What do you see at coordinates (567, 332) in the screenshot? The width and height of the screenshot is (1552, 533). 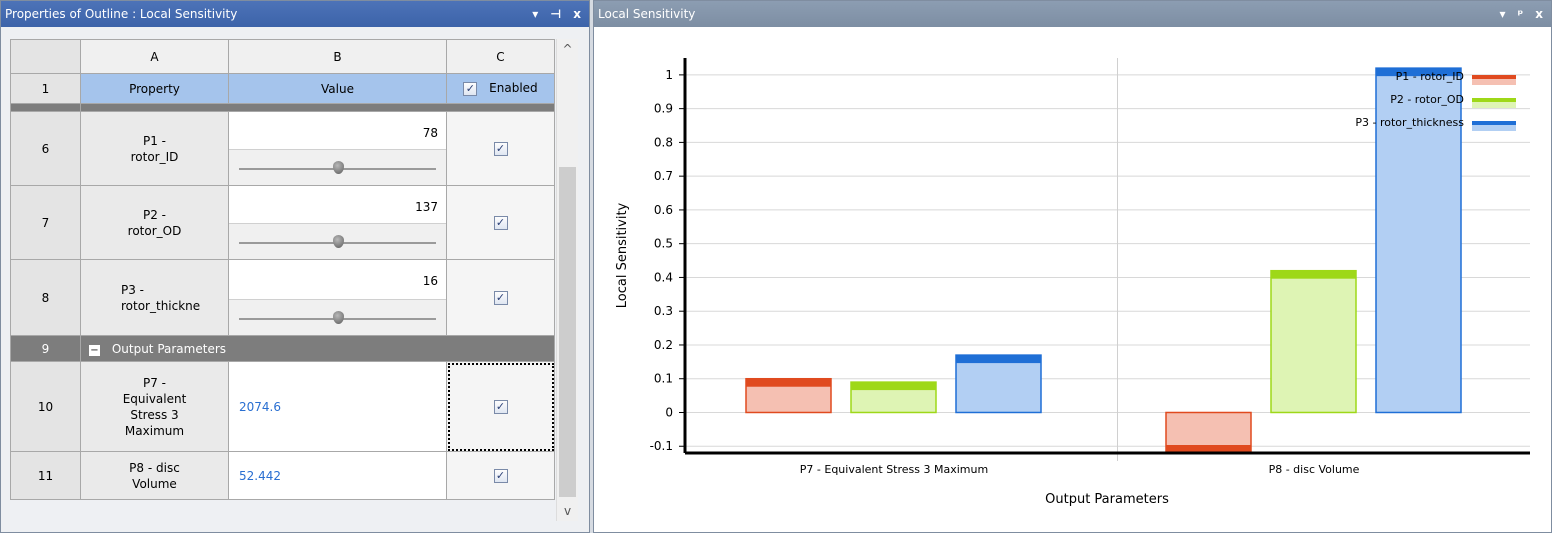 I see `scroll-thumb` at bounding box center [567, 332].